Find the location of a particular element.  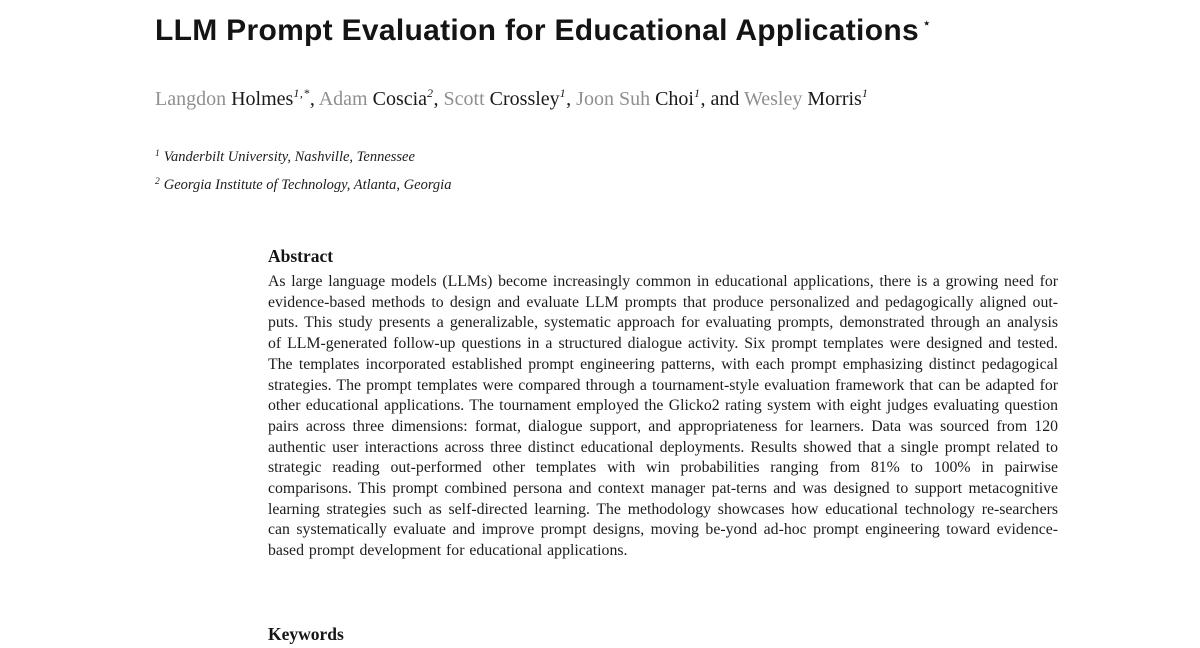

author: Adam Coscia2, is located at coordinates (381, 98).